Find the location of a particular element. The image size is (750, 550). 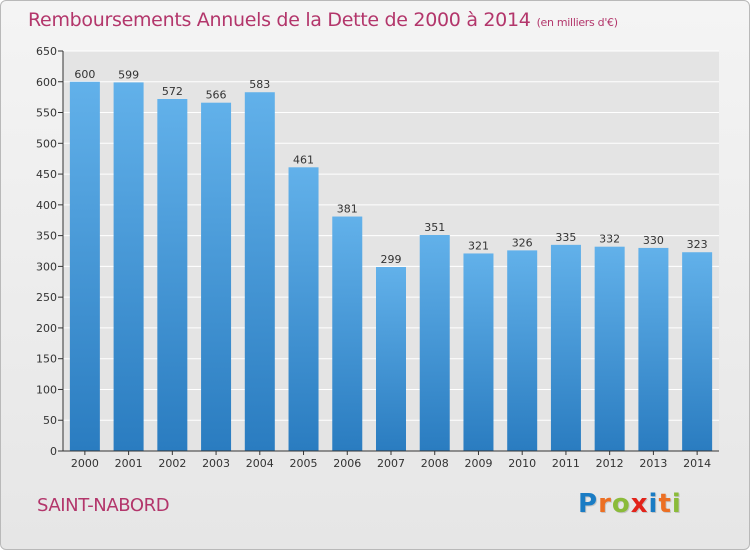

logo-letter: P is located at coordinates (588, 504).